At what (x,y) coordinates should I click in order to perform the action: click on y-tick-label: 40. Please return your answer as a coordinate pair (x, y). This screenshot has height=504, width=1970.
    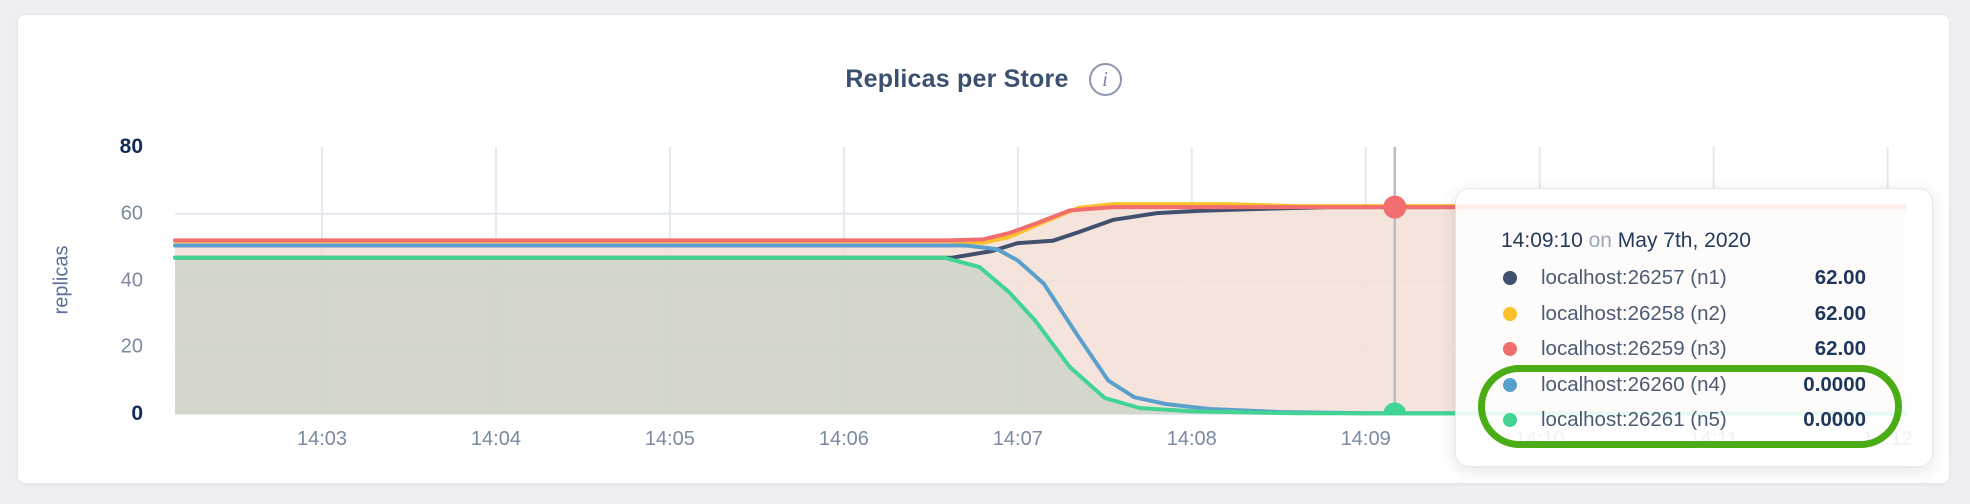
    Looking at the image, I should click on (131, 280).